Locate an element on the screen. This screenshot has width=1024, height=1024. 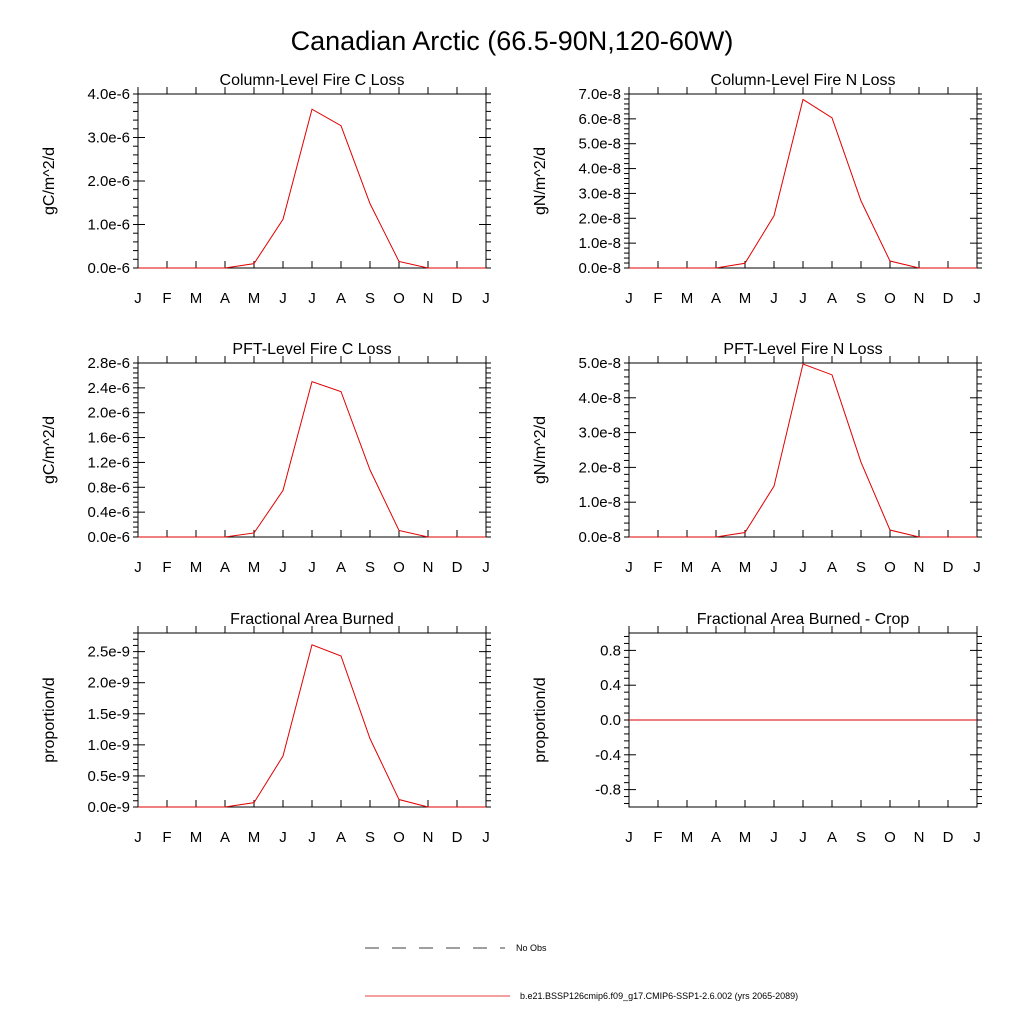
figure-title: Canadian Arctic (66.5-90N,120-60W) is located at coordinates (512, 41).